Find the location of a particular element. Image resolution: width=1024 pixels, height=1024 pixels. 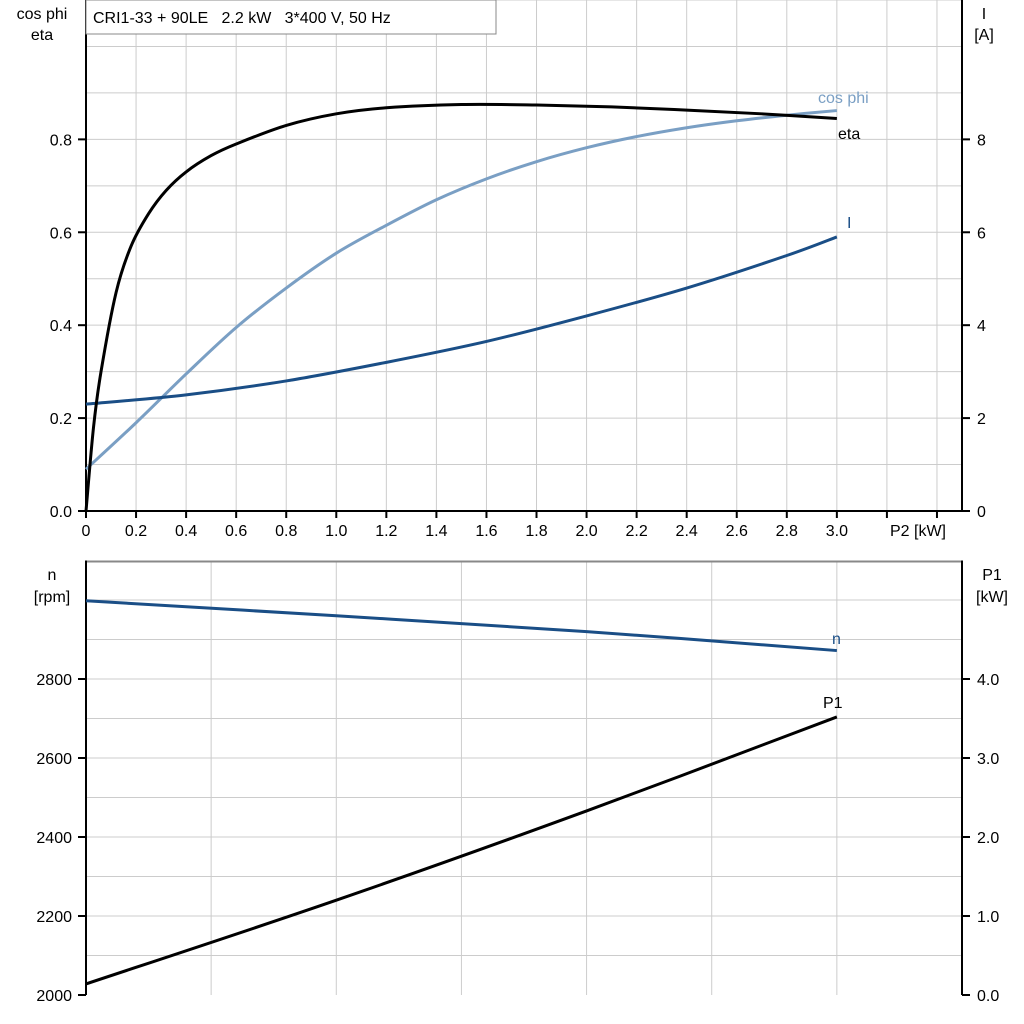

title-box is located at coordinates (291, 17).